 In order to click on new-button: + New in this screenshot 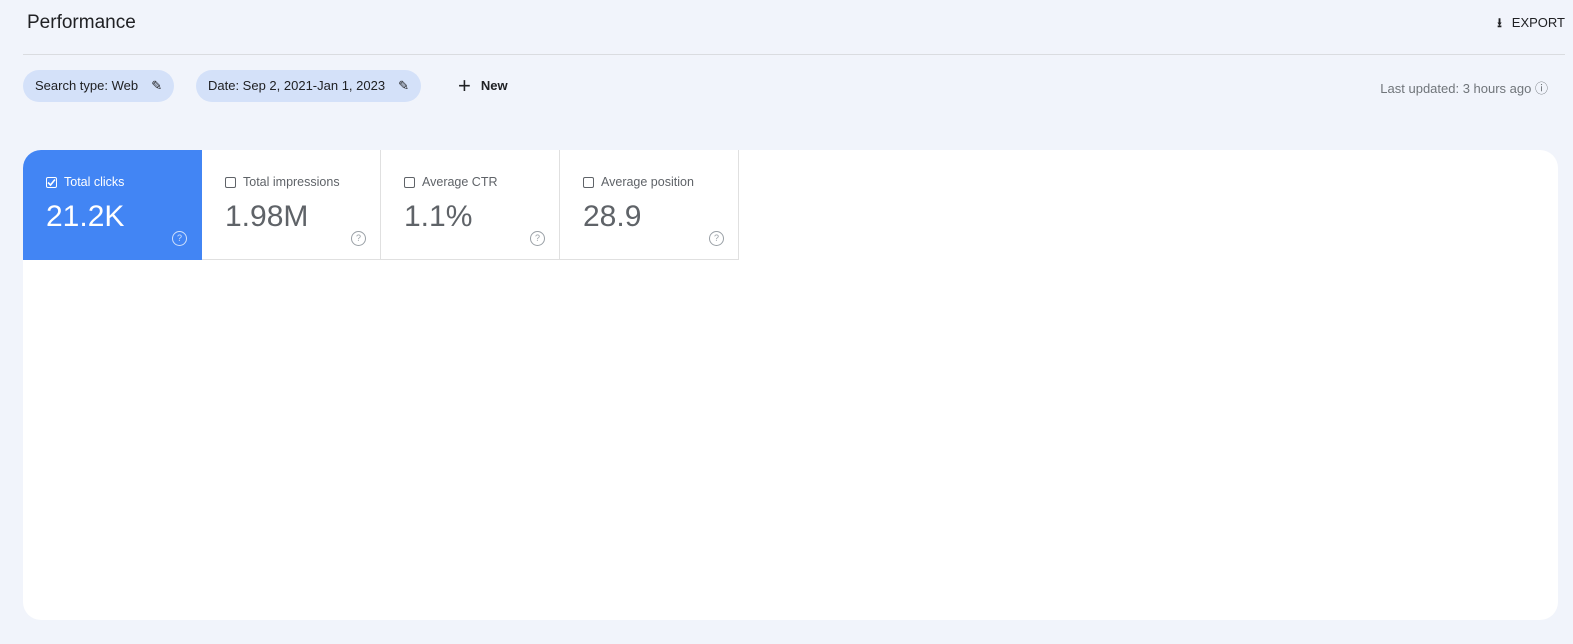, I will do `click(483, 86)`.